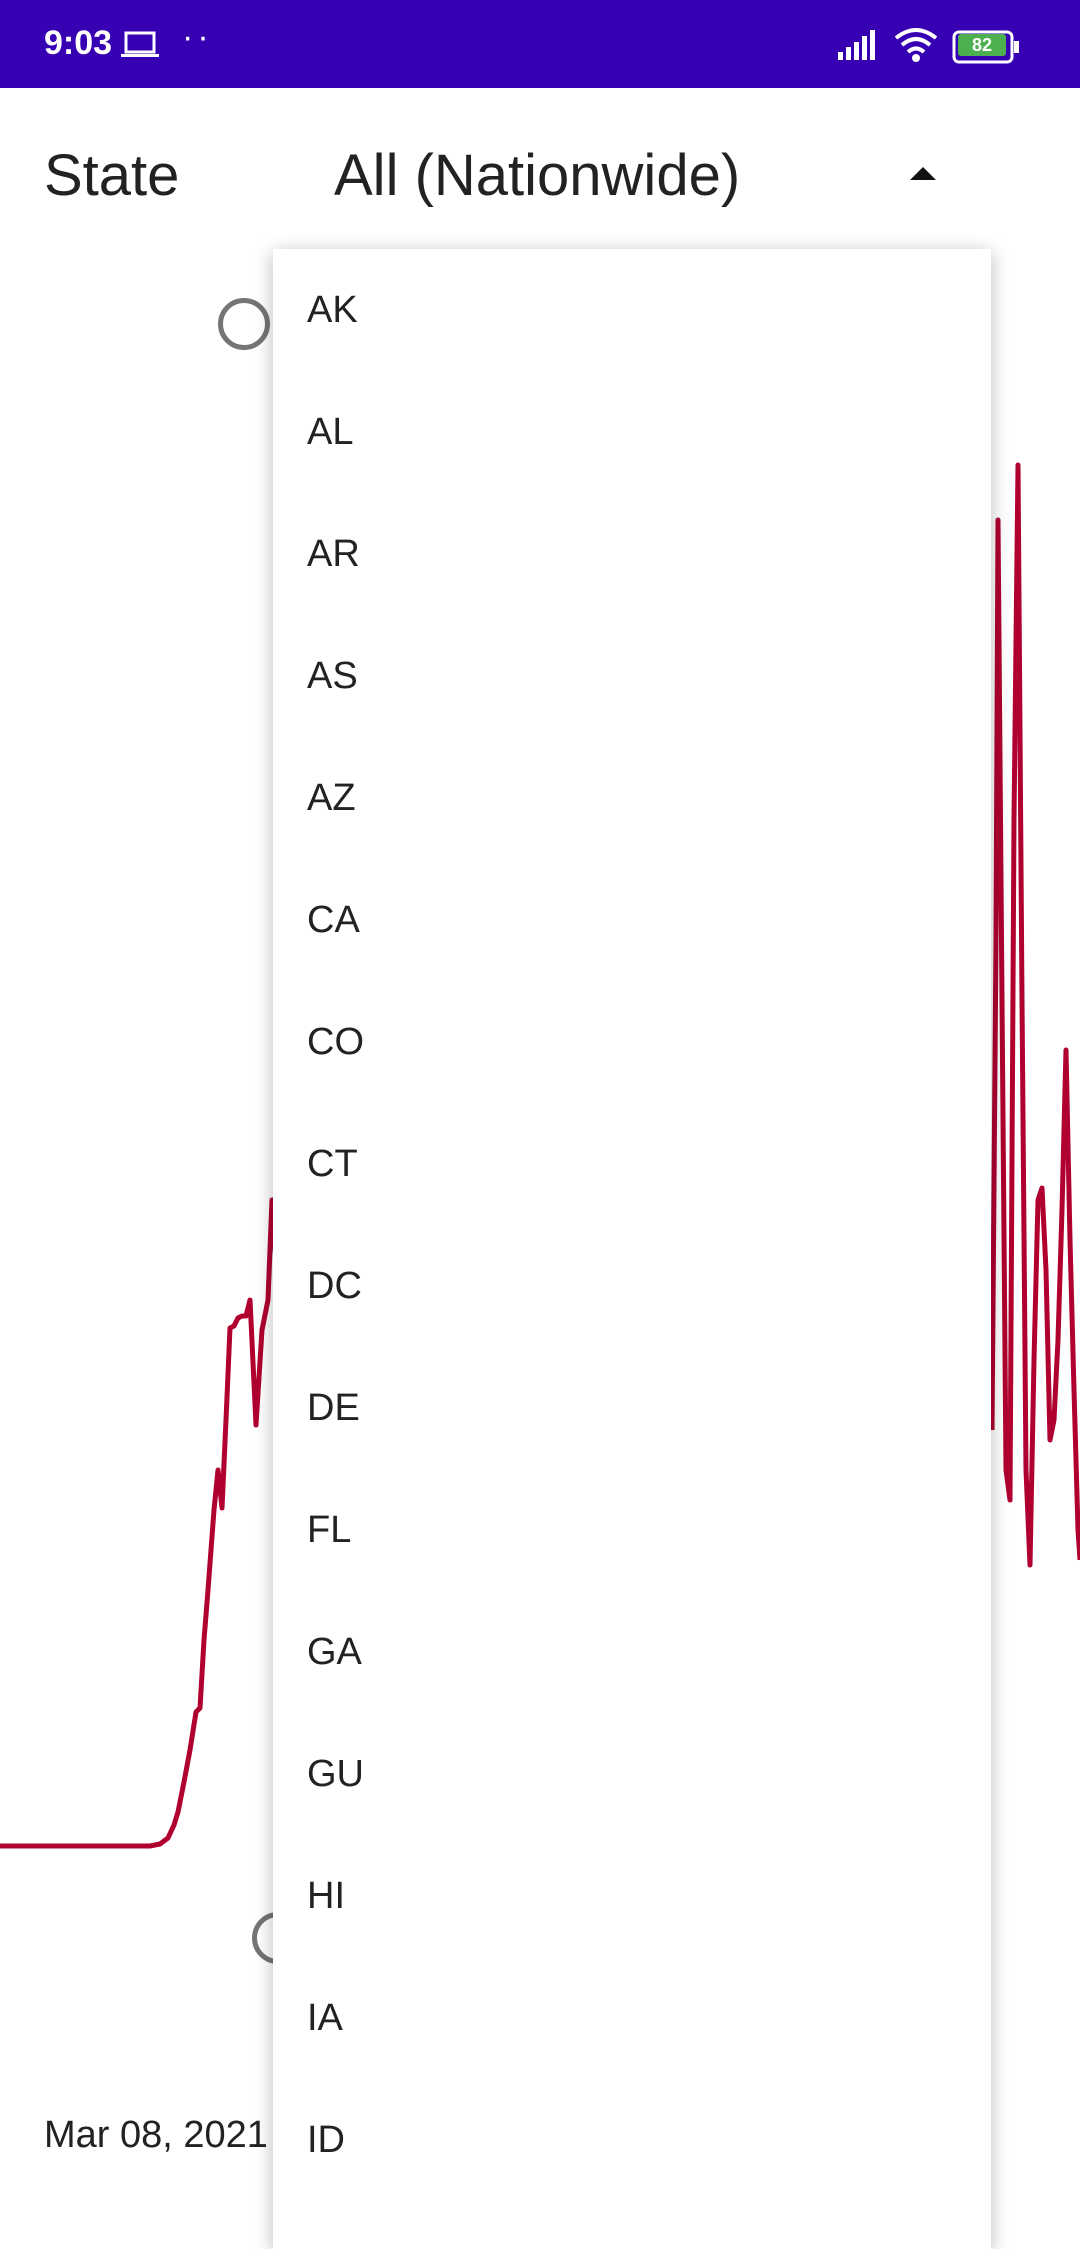 This screenshot has height=2249, width=1080. What do you see at coordinates (333, 920) in the screenshot?
I see `dropdown-item: CA` at bounding box center [333, 920].